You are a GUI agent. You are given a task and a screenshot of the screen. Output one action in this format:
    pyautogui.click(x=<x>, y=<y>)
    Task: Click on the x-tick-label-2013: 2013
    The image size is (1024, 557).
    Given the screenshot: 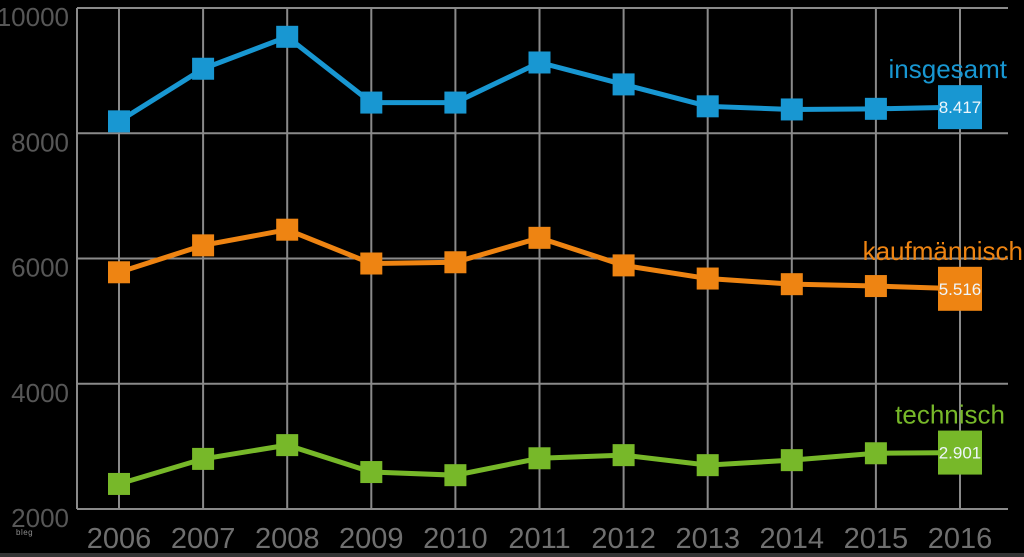 What is the action you would take?
    pyautogui.click(x=707, y=539)
    